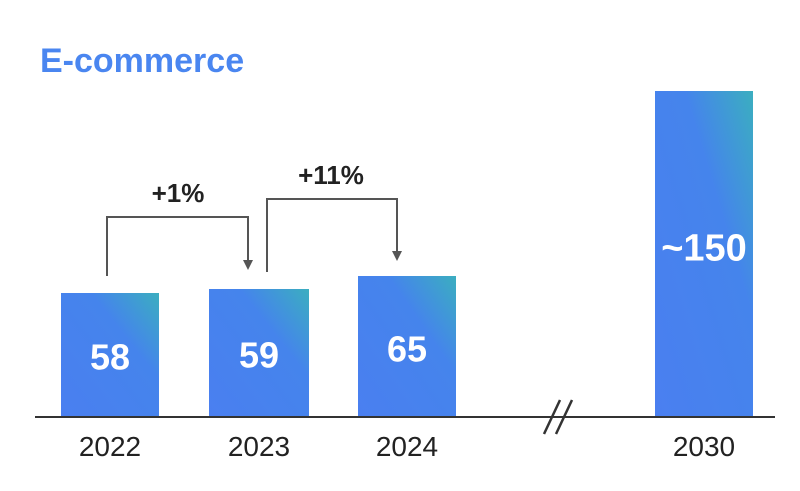 The height and width of the screenshot is (491, 800). I want to click on bar-2022, so click(110, 355).